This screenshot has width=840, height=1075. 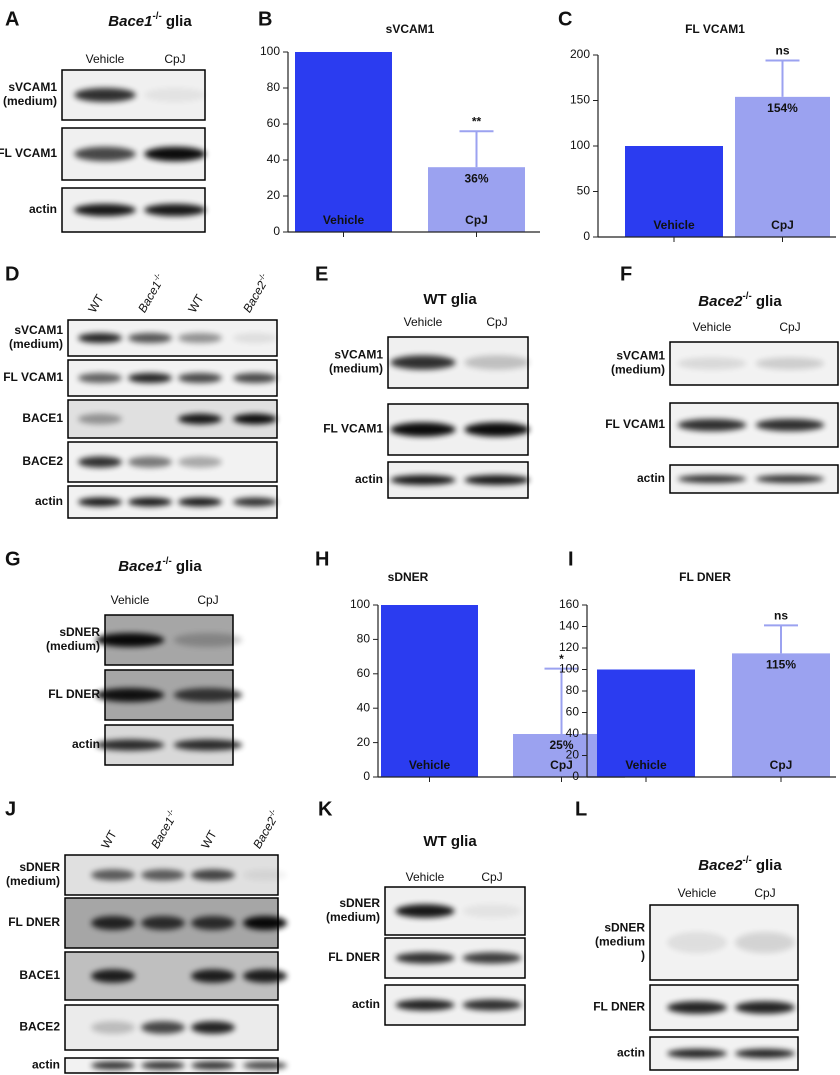 I want to click on category-label: Vehicle, so click(x=344, y=220).